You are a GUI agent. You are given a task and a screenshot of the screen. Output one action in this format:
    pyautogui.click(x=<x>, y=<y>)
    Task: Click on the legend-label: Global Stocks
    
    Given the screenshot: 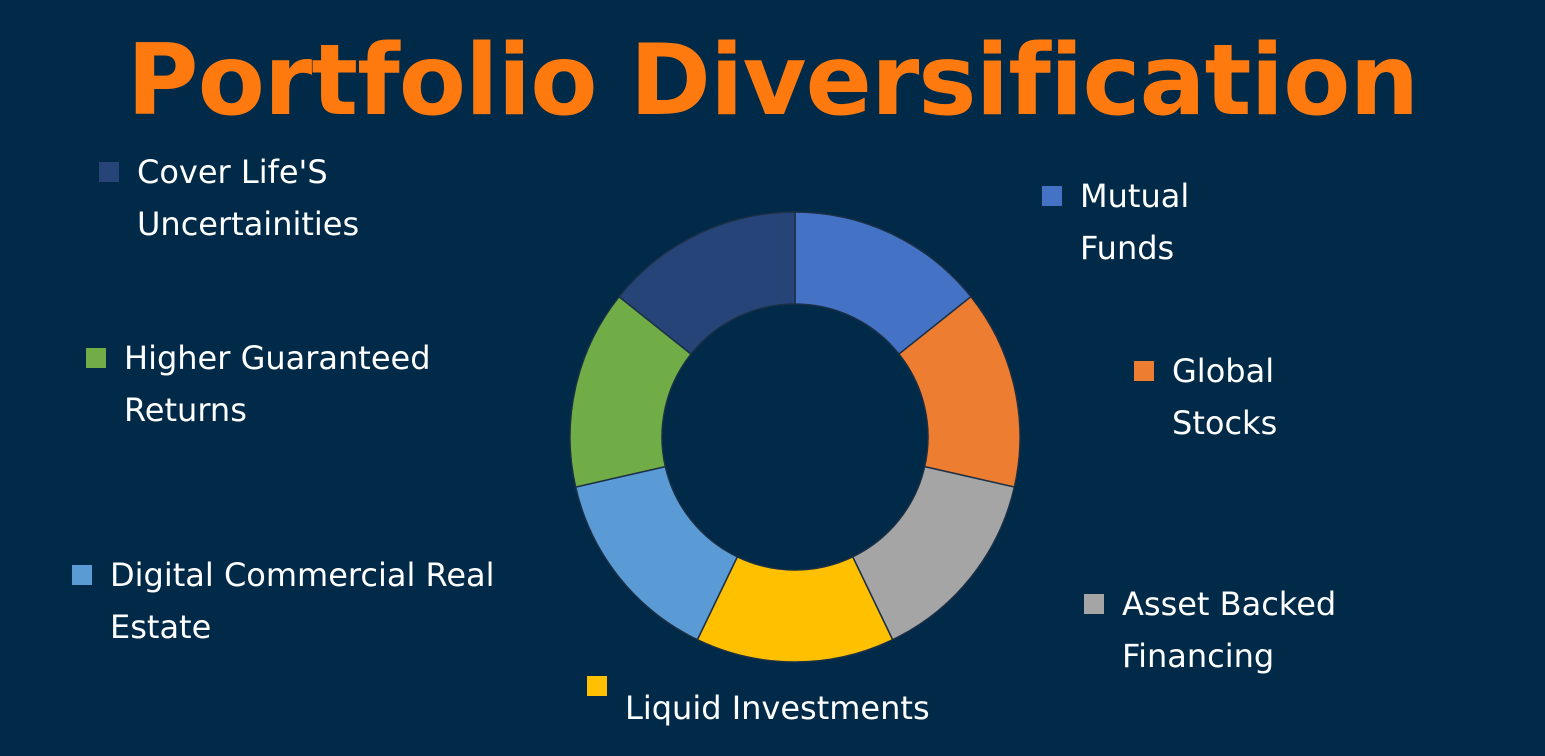 What is the action you would take?
    pyautogui.click(x=1225, y=397)
    